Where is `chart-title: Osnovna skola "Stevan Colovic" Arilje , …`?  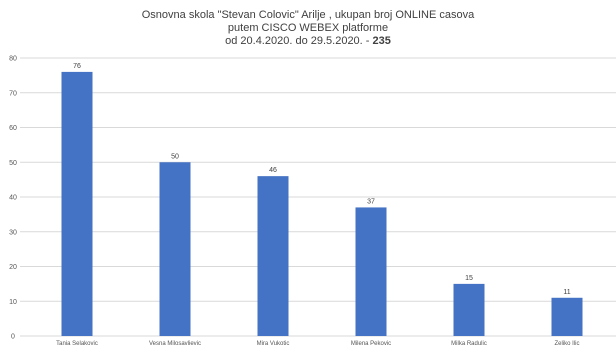
chart-title: Osnovna skola "Stevan Colovic" Arilje , … is located at coordinates (308, 28).